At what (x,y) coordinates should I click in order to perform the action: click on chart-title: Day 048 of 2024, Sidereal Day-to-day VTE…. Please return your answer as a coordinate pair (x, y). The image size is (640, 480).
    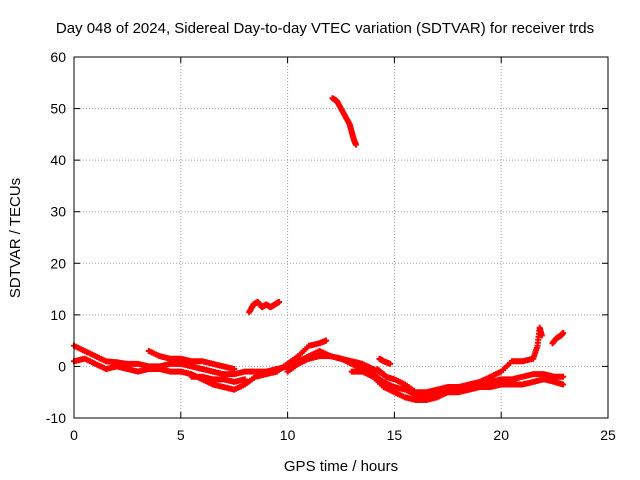
    Looking at the image, I should click on (325, 28).